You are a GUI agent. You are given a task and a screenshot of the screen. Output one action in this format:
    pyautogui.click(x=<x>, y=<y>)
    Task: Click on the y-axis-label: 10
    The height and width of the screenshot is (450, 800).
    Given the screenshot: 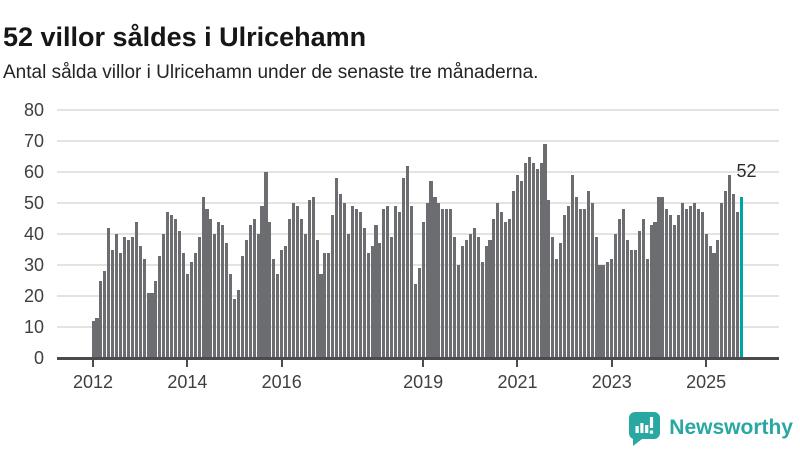 What is the action you would take?
    pyautogui.click(x=33, y=327)
    